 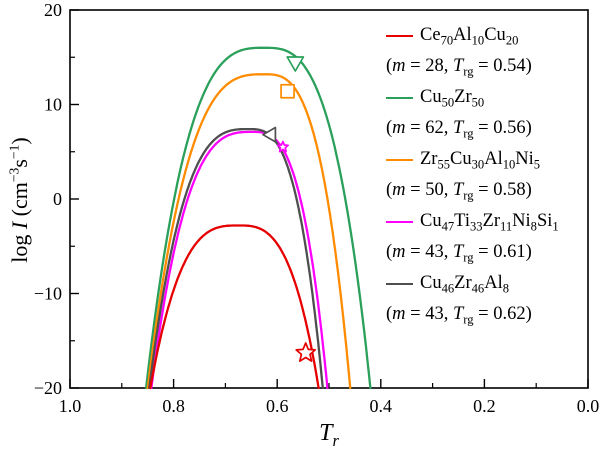 I want to click on legend-params-line: (m = 50, Trg = 0.58), so click(x=472, y=190).